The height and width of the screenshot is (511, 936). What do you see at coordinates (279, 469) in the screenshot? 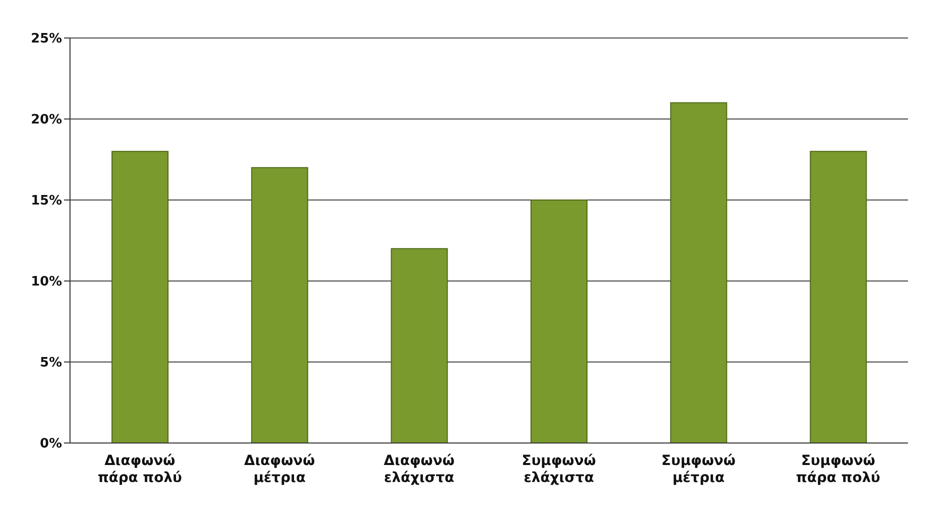
I see `x-tick-label: Διαφωνώ μέτρια` at bounding box center [279, 469].